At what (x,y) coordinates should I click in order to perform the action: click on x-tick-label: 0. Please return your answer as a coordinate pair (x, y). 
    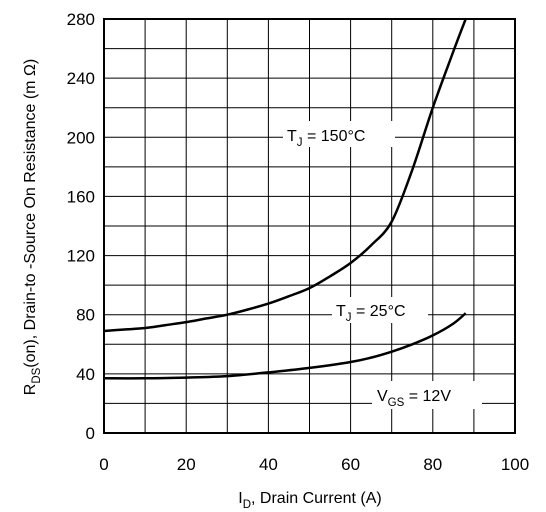
    Looking at the image, I should click on (103, 464).